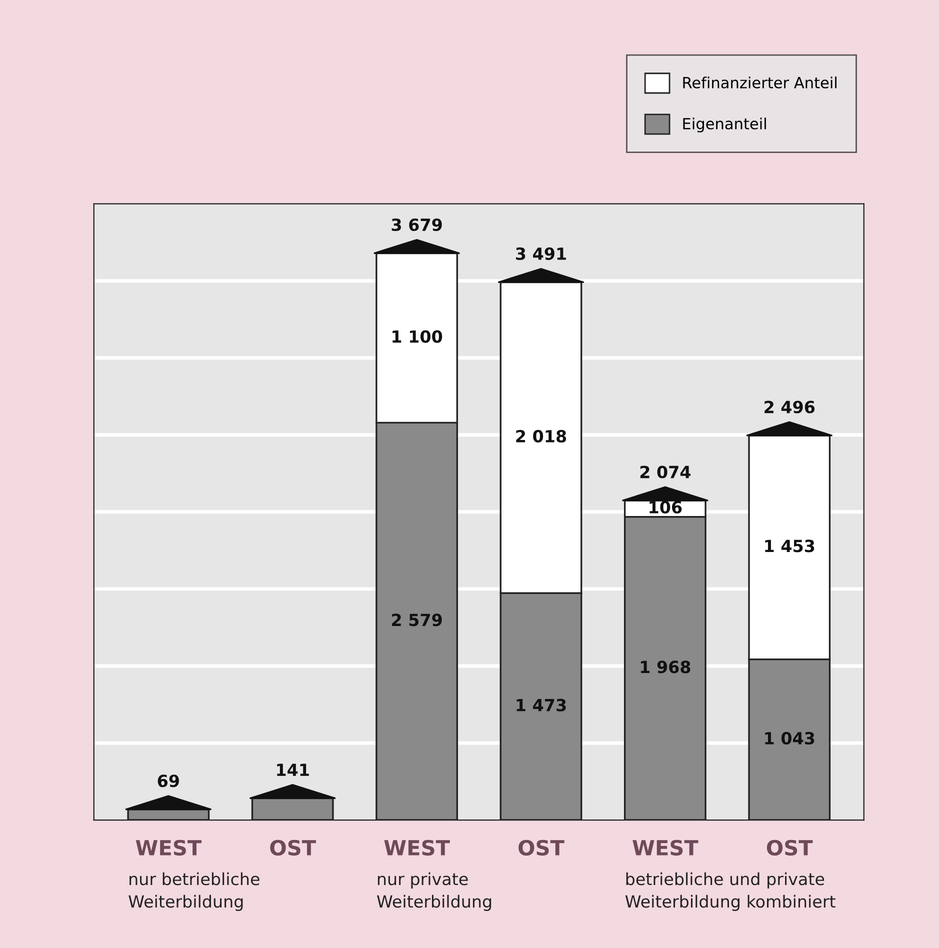 This screenshot has width=939, height=948. What do you see at coordinates (724, 125) in the screenshot?
I see `legend-label: Eigenanteil` at bounding box center [724, 125].